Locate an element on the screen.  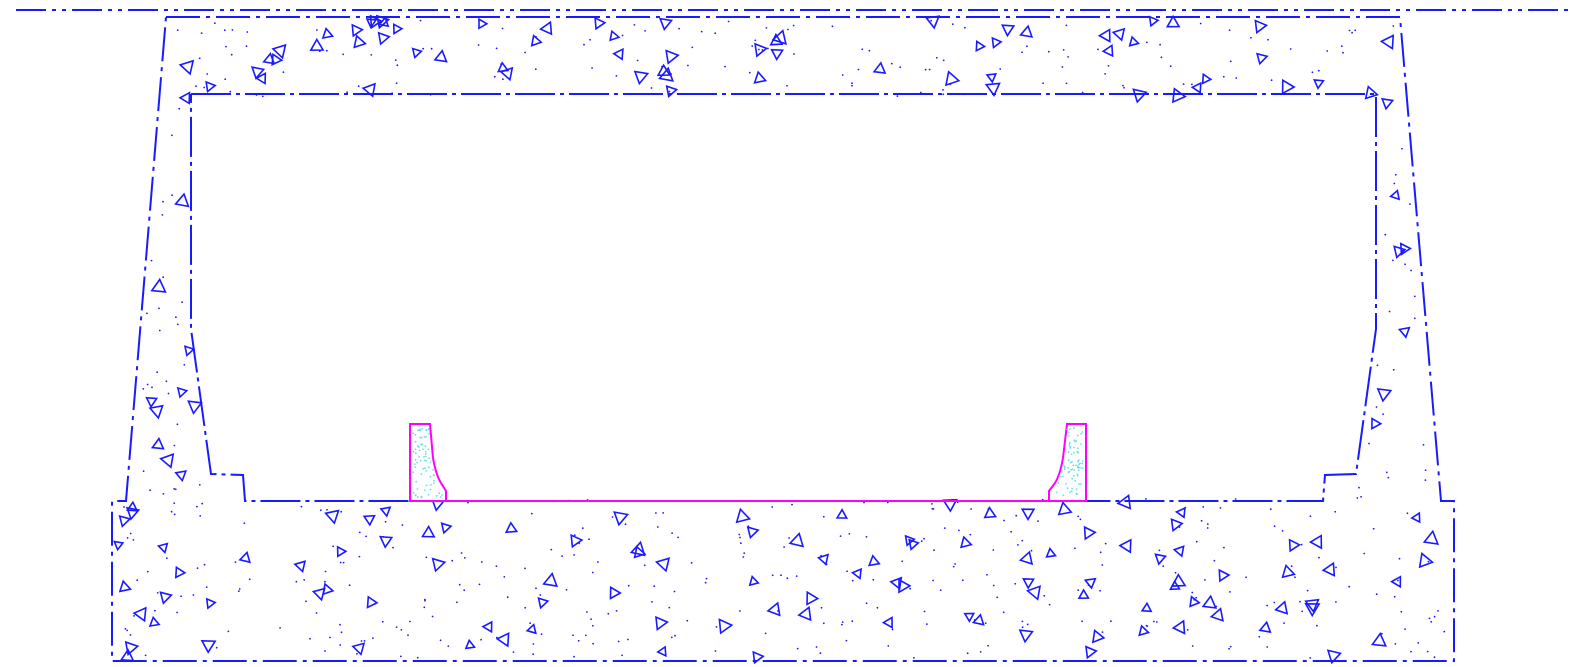
dimension-label: VARIABLE is located at coordinates (747, 351).